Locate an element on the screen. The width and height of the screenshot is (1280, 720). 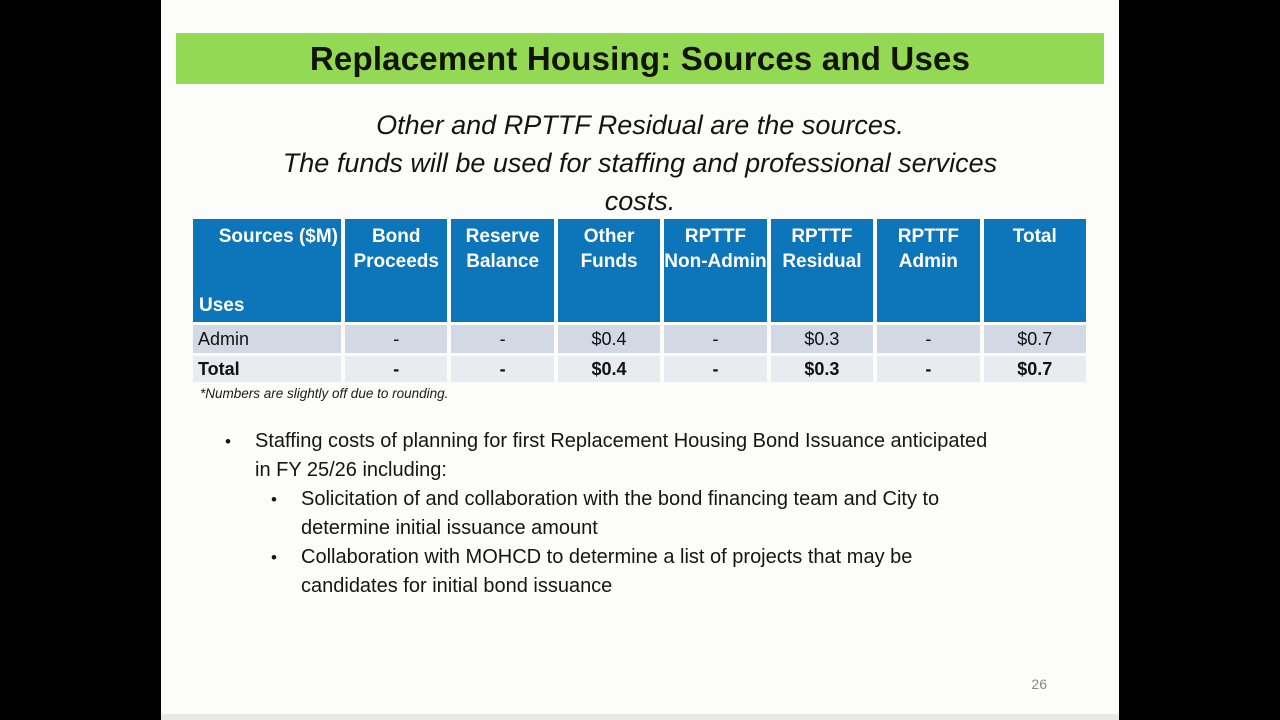
header-cell-rpttf-residual: RPTTF Residual is located at coordinates (822, 270).